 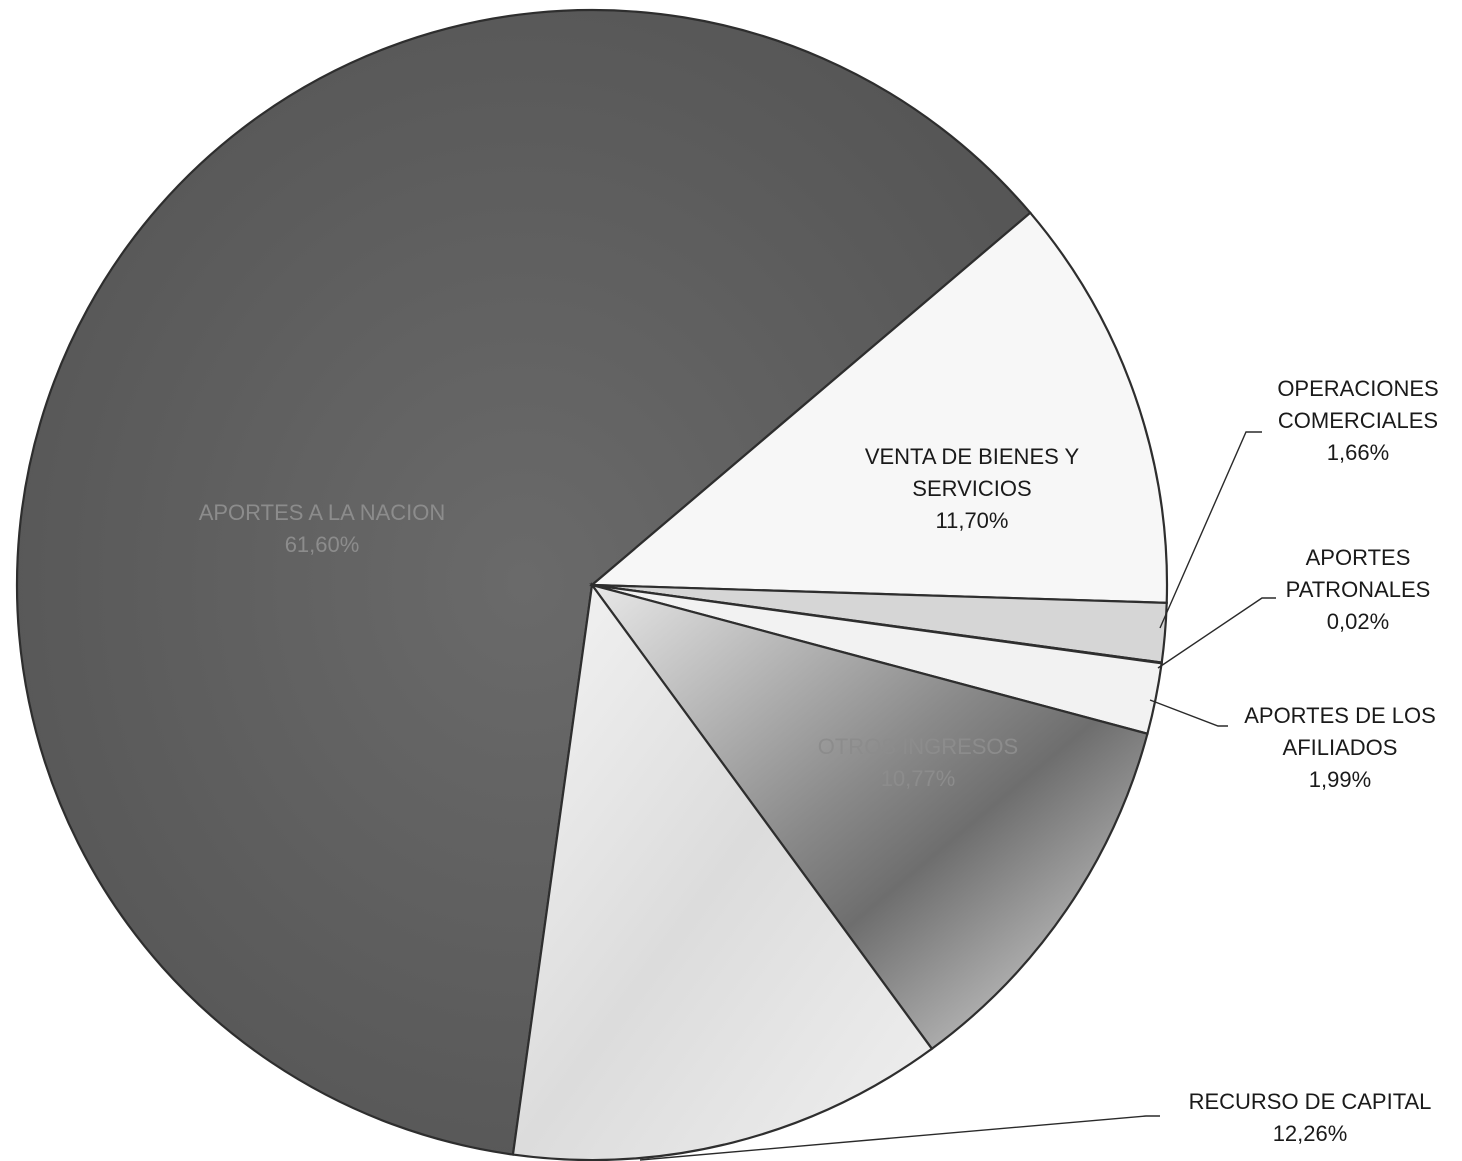 What do you see at coordinates (972, 456) in the screenshot?
I see `slice-category-label: VENTA DE BIENES Y` at bounding box center [972, 456].